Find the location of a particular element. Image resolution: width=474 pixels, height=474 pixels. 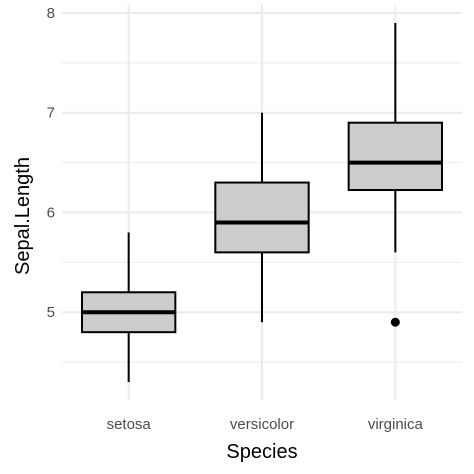

x-tick-label: virginica is located at coordinates (396, 424).